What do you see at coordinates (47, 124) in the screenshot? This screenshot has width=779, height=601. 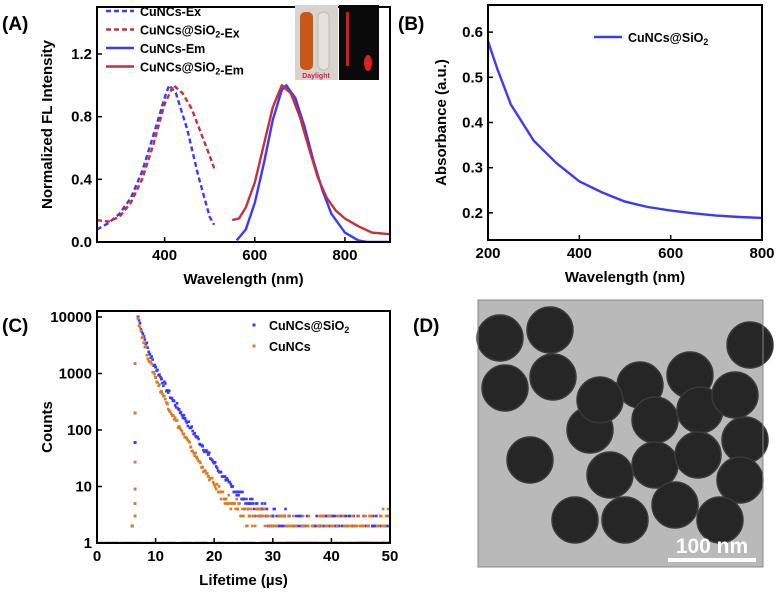 I see `y-axis-label: Normalized FL Intensity` at bounding box center [47, 124].